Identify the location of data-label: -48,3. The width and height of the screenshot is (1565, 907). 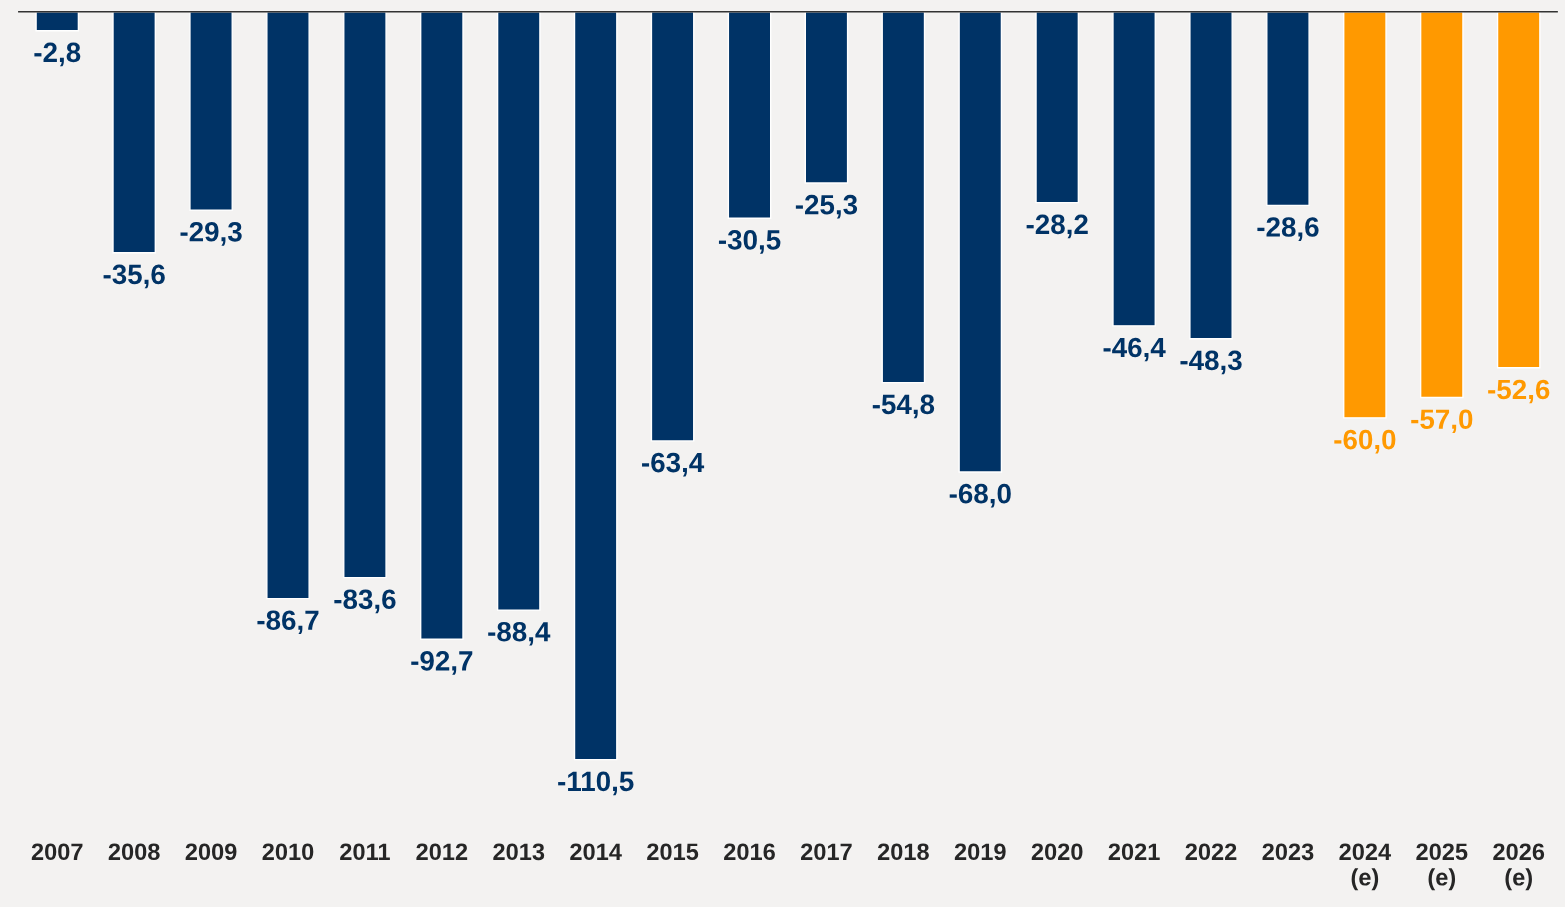
(1211, 362).